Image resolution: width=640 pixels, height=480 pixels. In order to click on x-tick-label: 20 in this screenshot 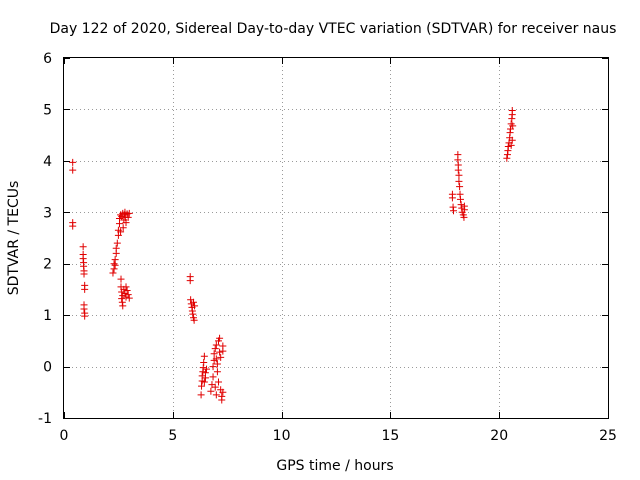, I will do `click(499, 436)`.